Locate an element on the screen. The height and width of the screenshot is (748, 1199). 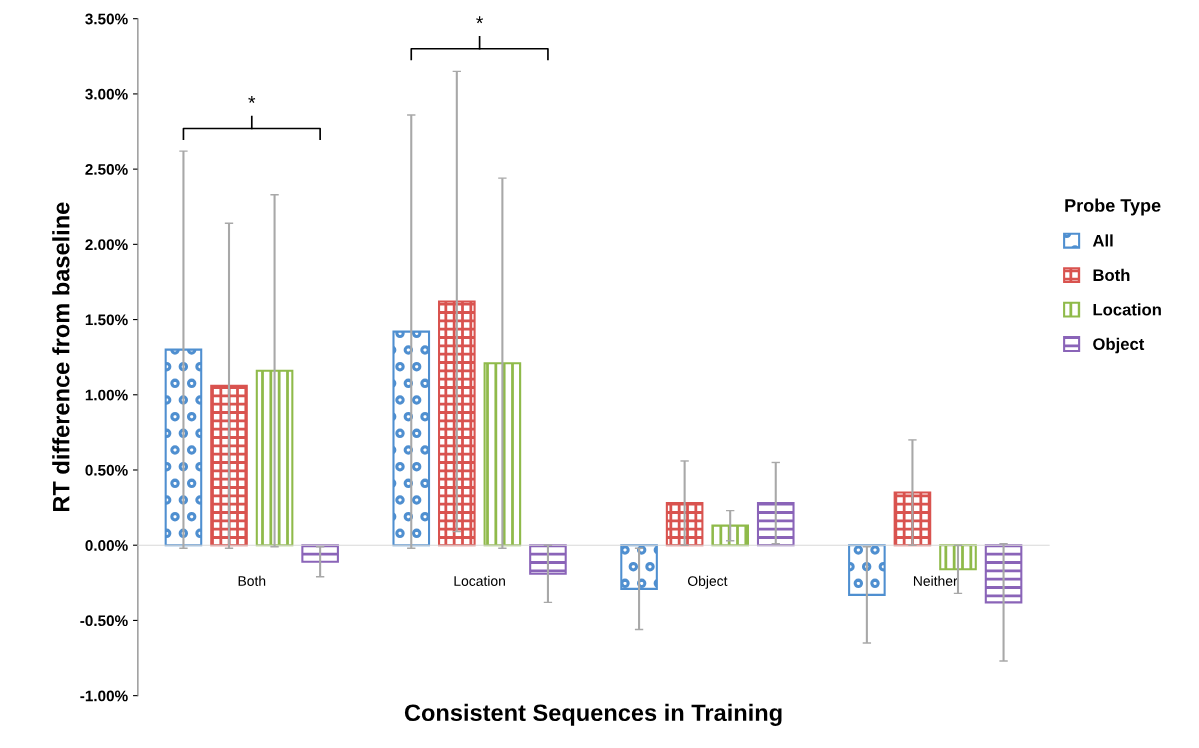
x-tick-label: Both is located at coordinates (252, 580).